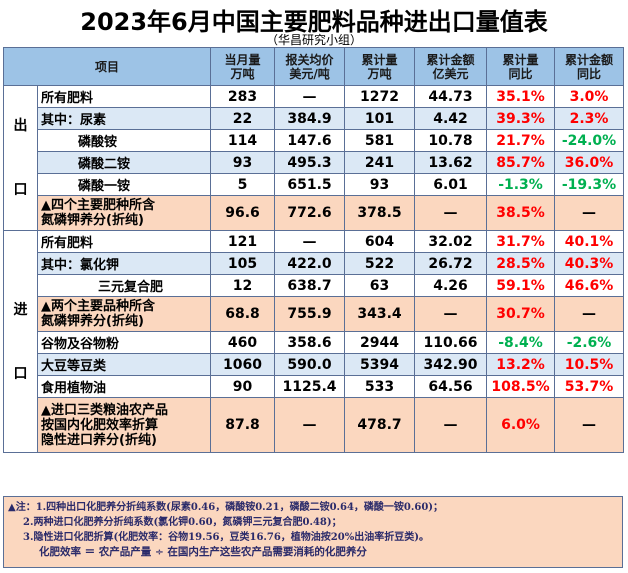 The width and height of the screenshot is (628, 573). I want to click on cell-value: 32.02, so click(451, 241).